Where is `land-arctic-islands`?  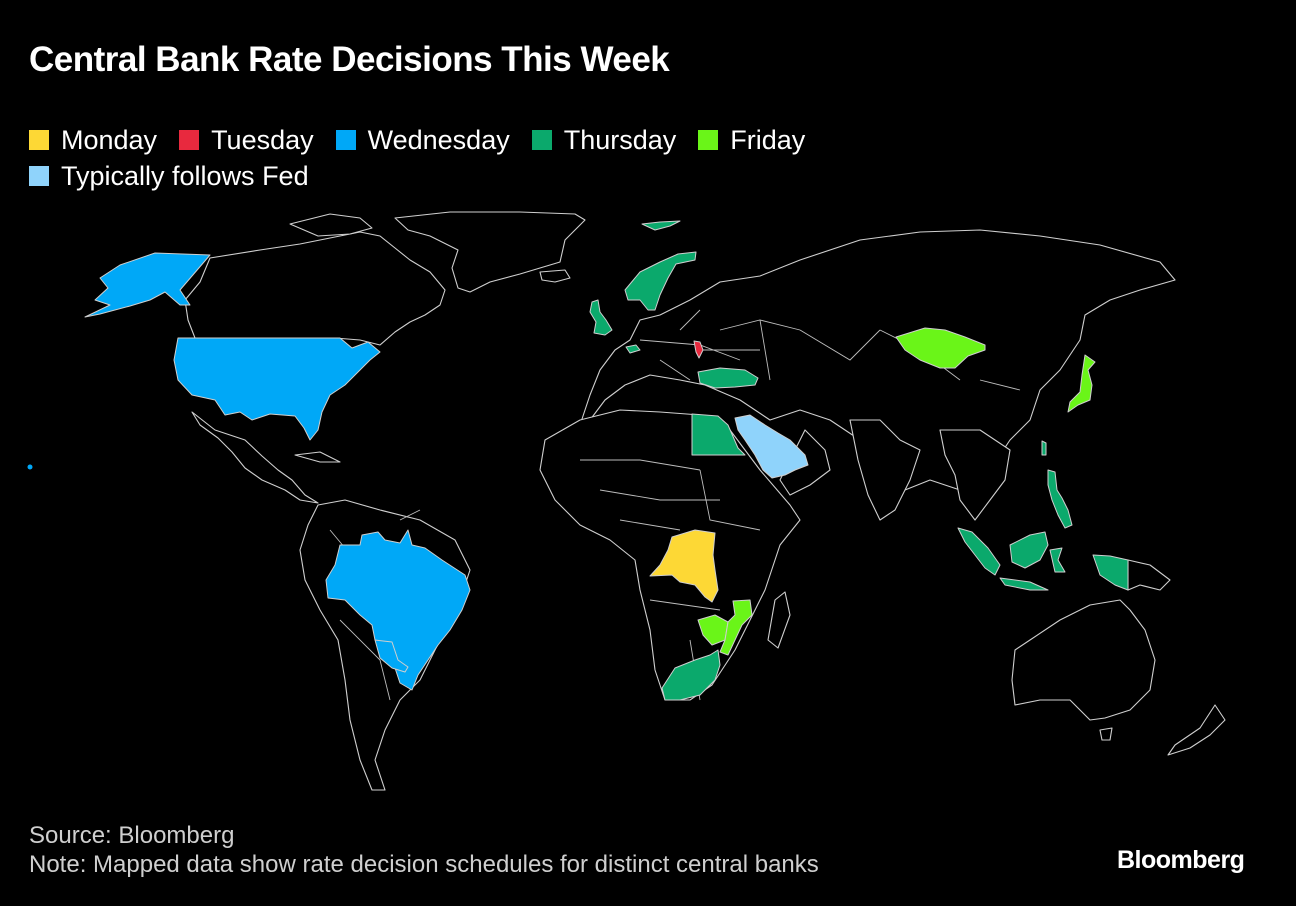 land-arctic-islands is located at coordinates (331, 225).